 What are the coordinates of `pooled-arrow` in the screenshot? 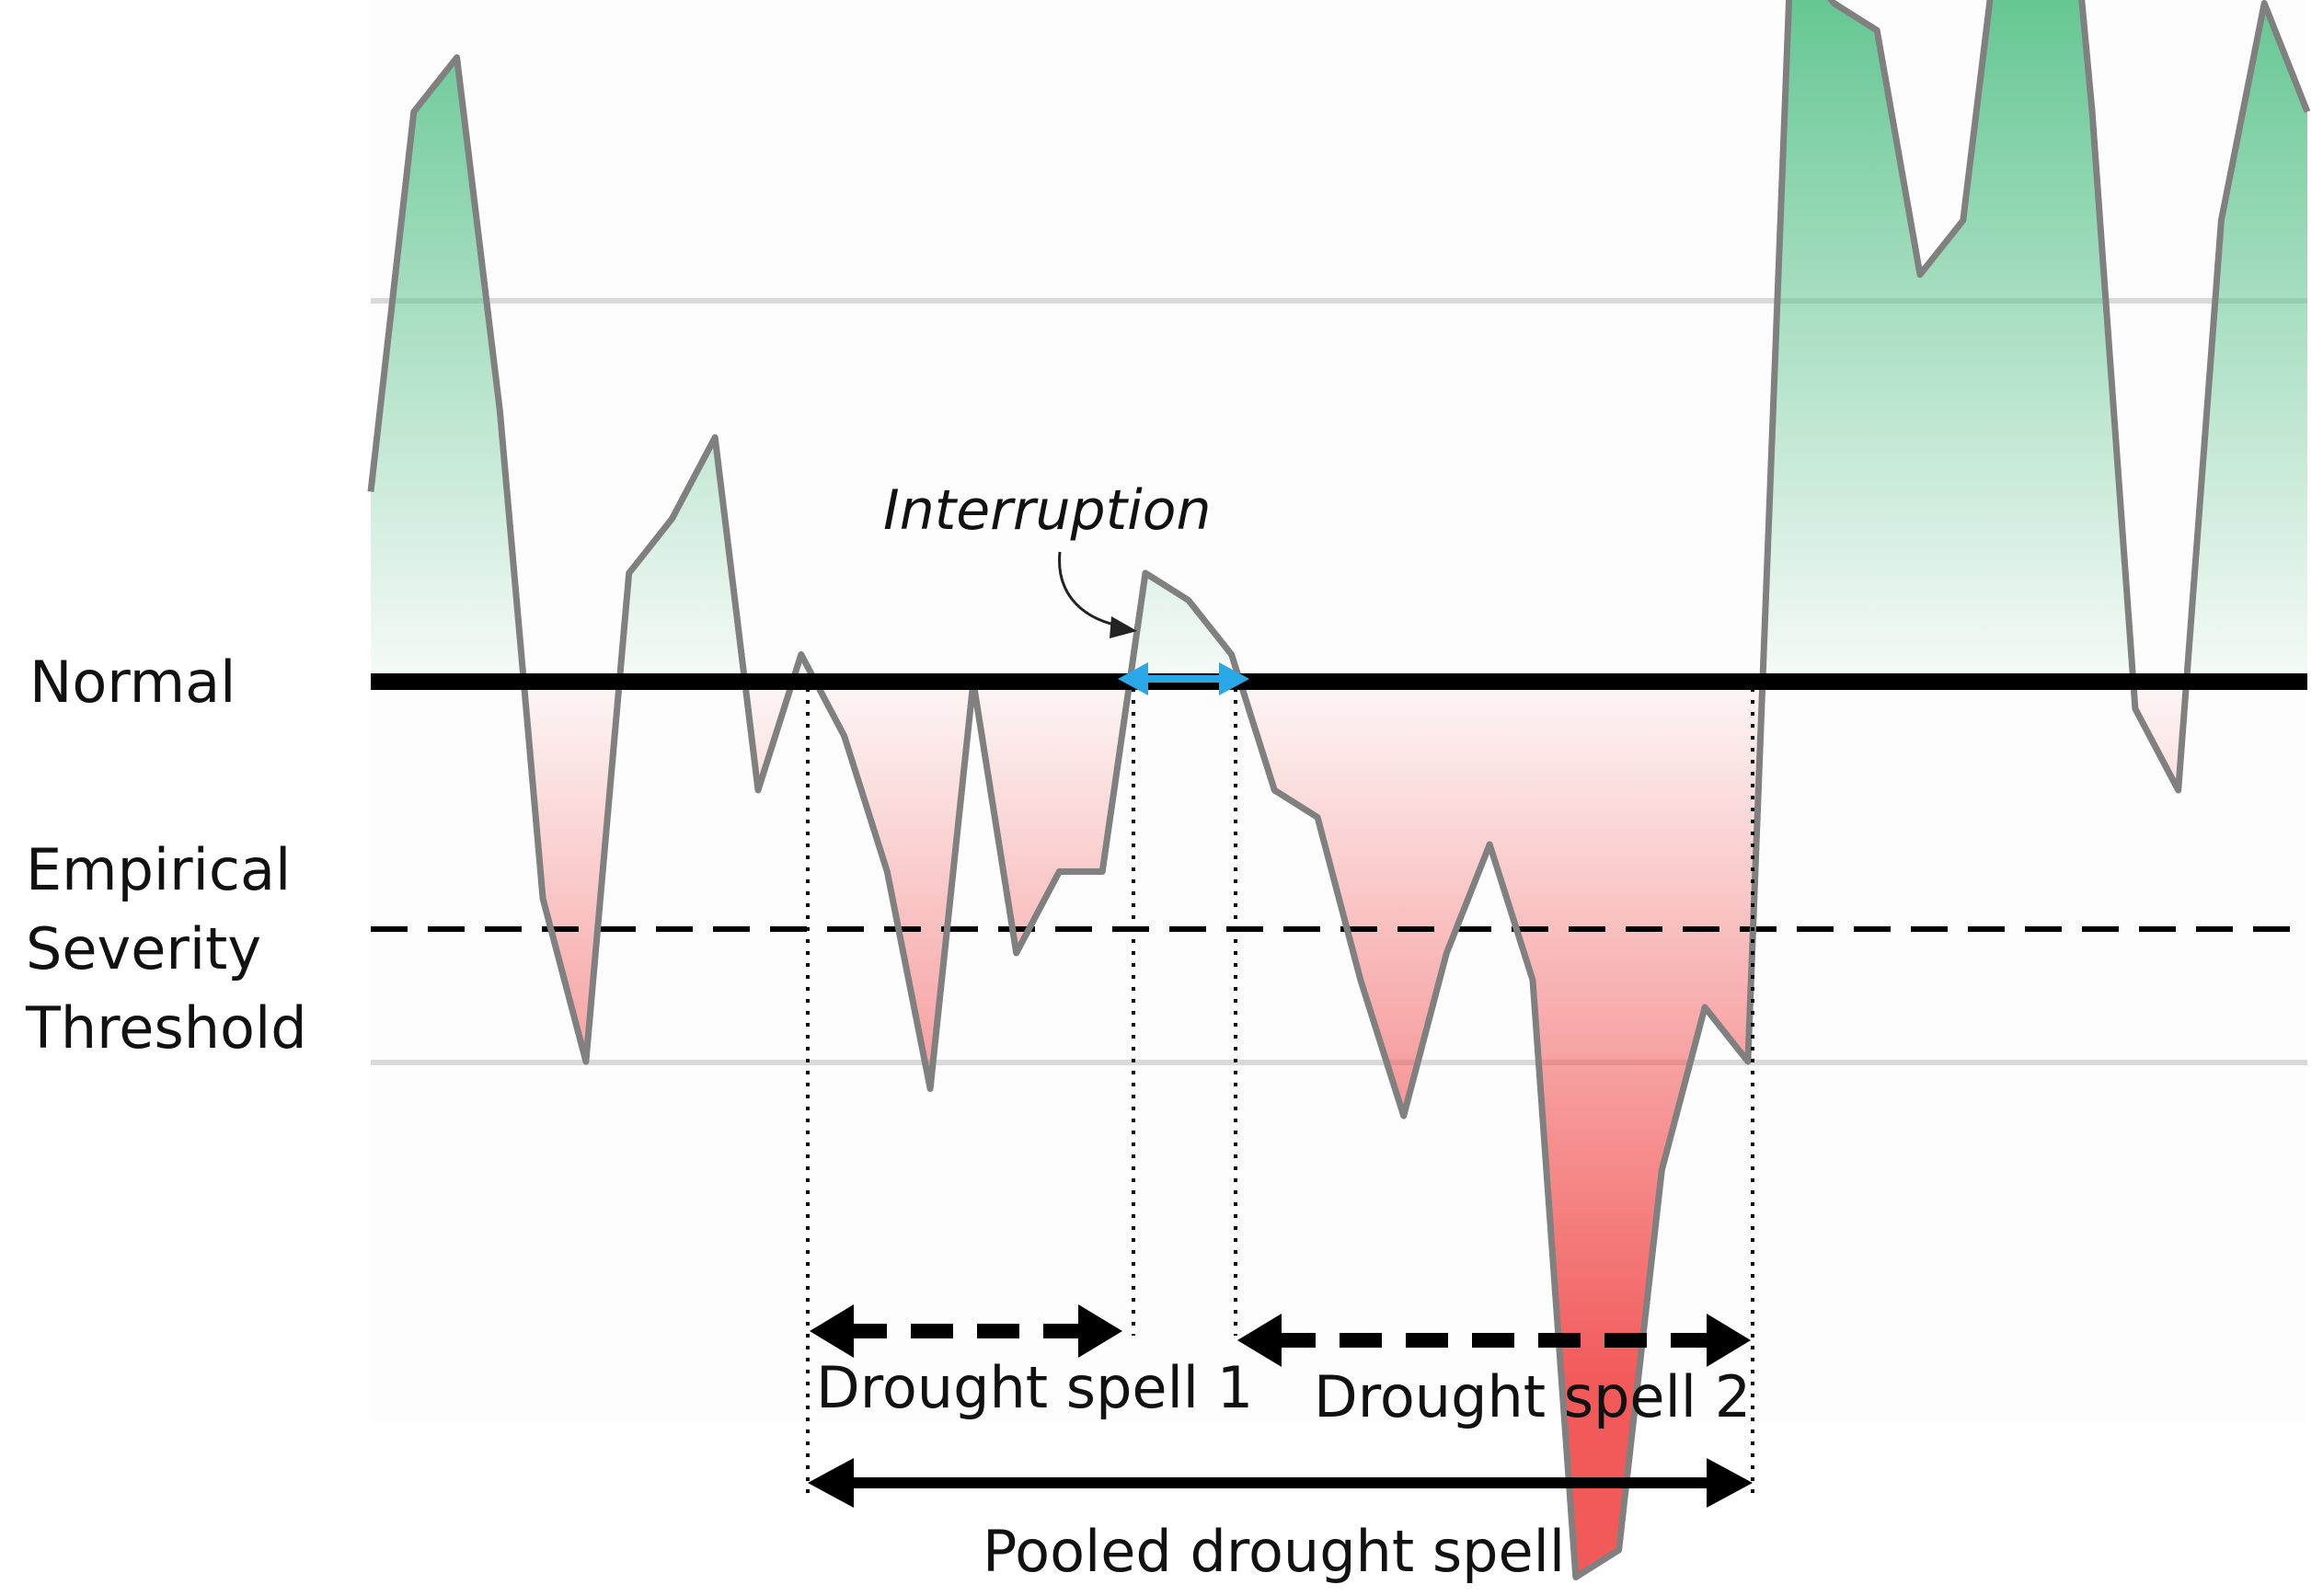 It's located at (1280, 1483).